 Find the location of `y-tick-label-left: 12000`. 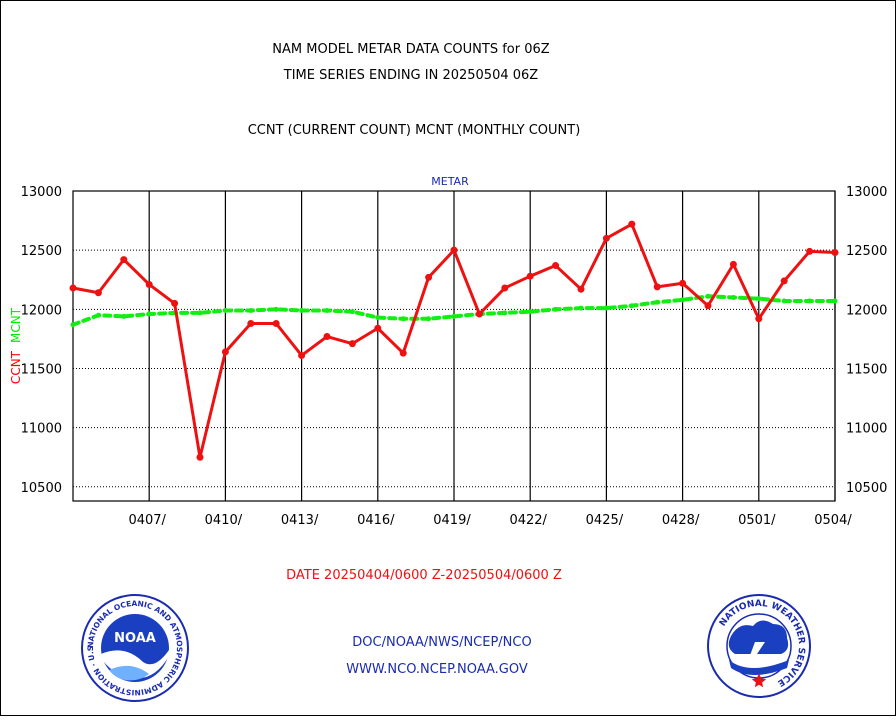

y-tick-label-left: 12000 is located at coordinates (41, 310).